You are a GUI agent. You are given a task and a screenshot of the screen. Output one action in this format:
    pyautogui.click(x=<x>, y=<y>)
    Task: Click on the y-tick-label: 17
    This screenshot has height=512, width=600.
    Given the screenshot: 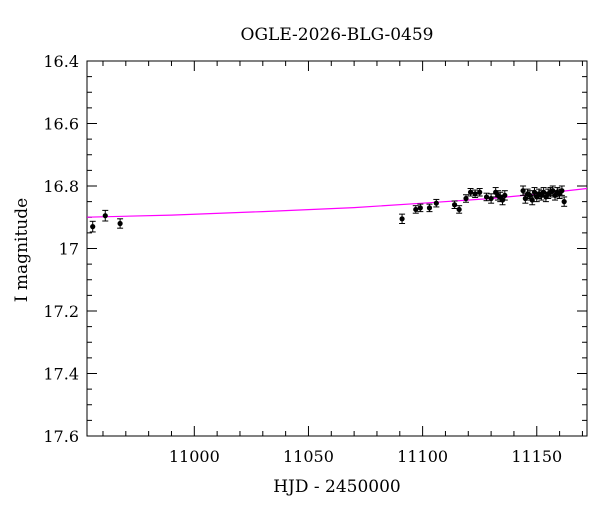 What is the action you would take?
    pyautogui.click(x=69, y=249)
    